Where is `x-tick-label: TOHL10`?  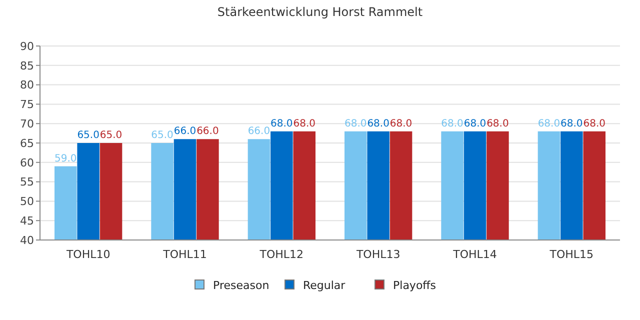 x-tick-label: TOHL10 is located at coordinates (87, 254).